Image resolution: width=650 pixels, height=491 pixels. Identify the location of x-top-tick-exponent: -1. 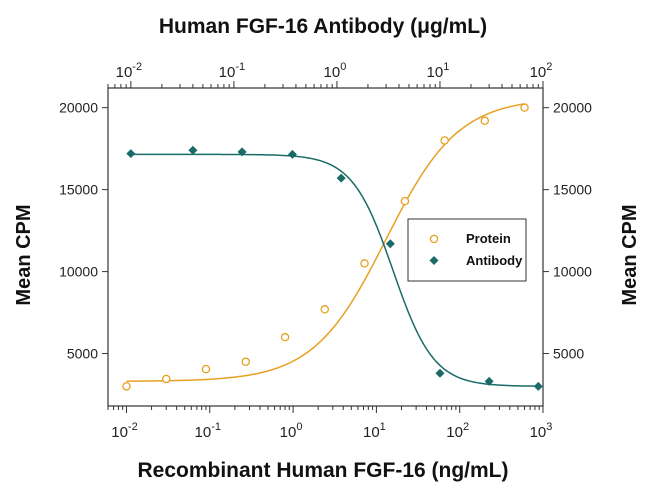
(240, 67).